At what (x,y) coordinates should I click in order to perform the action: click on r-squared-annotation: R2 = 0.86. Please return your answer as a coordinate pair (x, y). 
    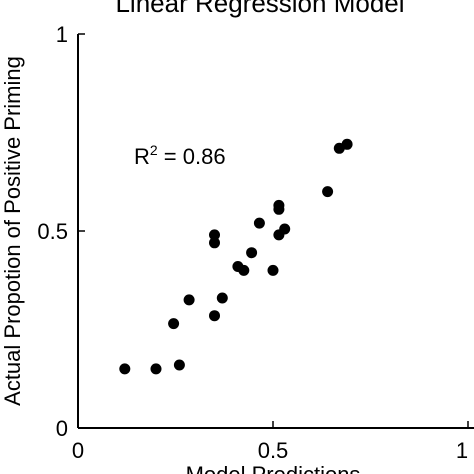
    Looking at the image, I should click on (180, 155).